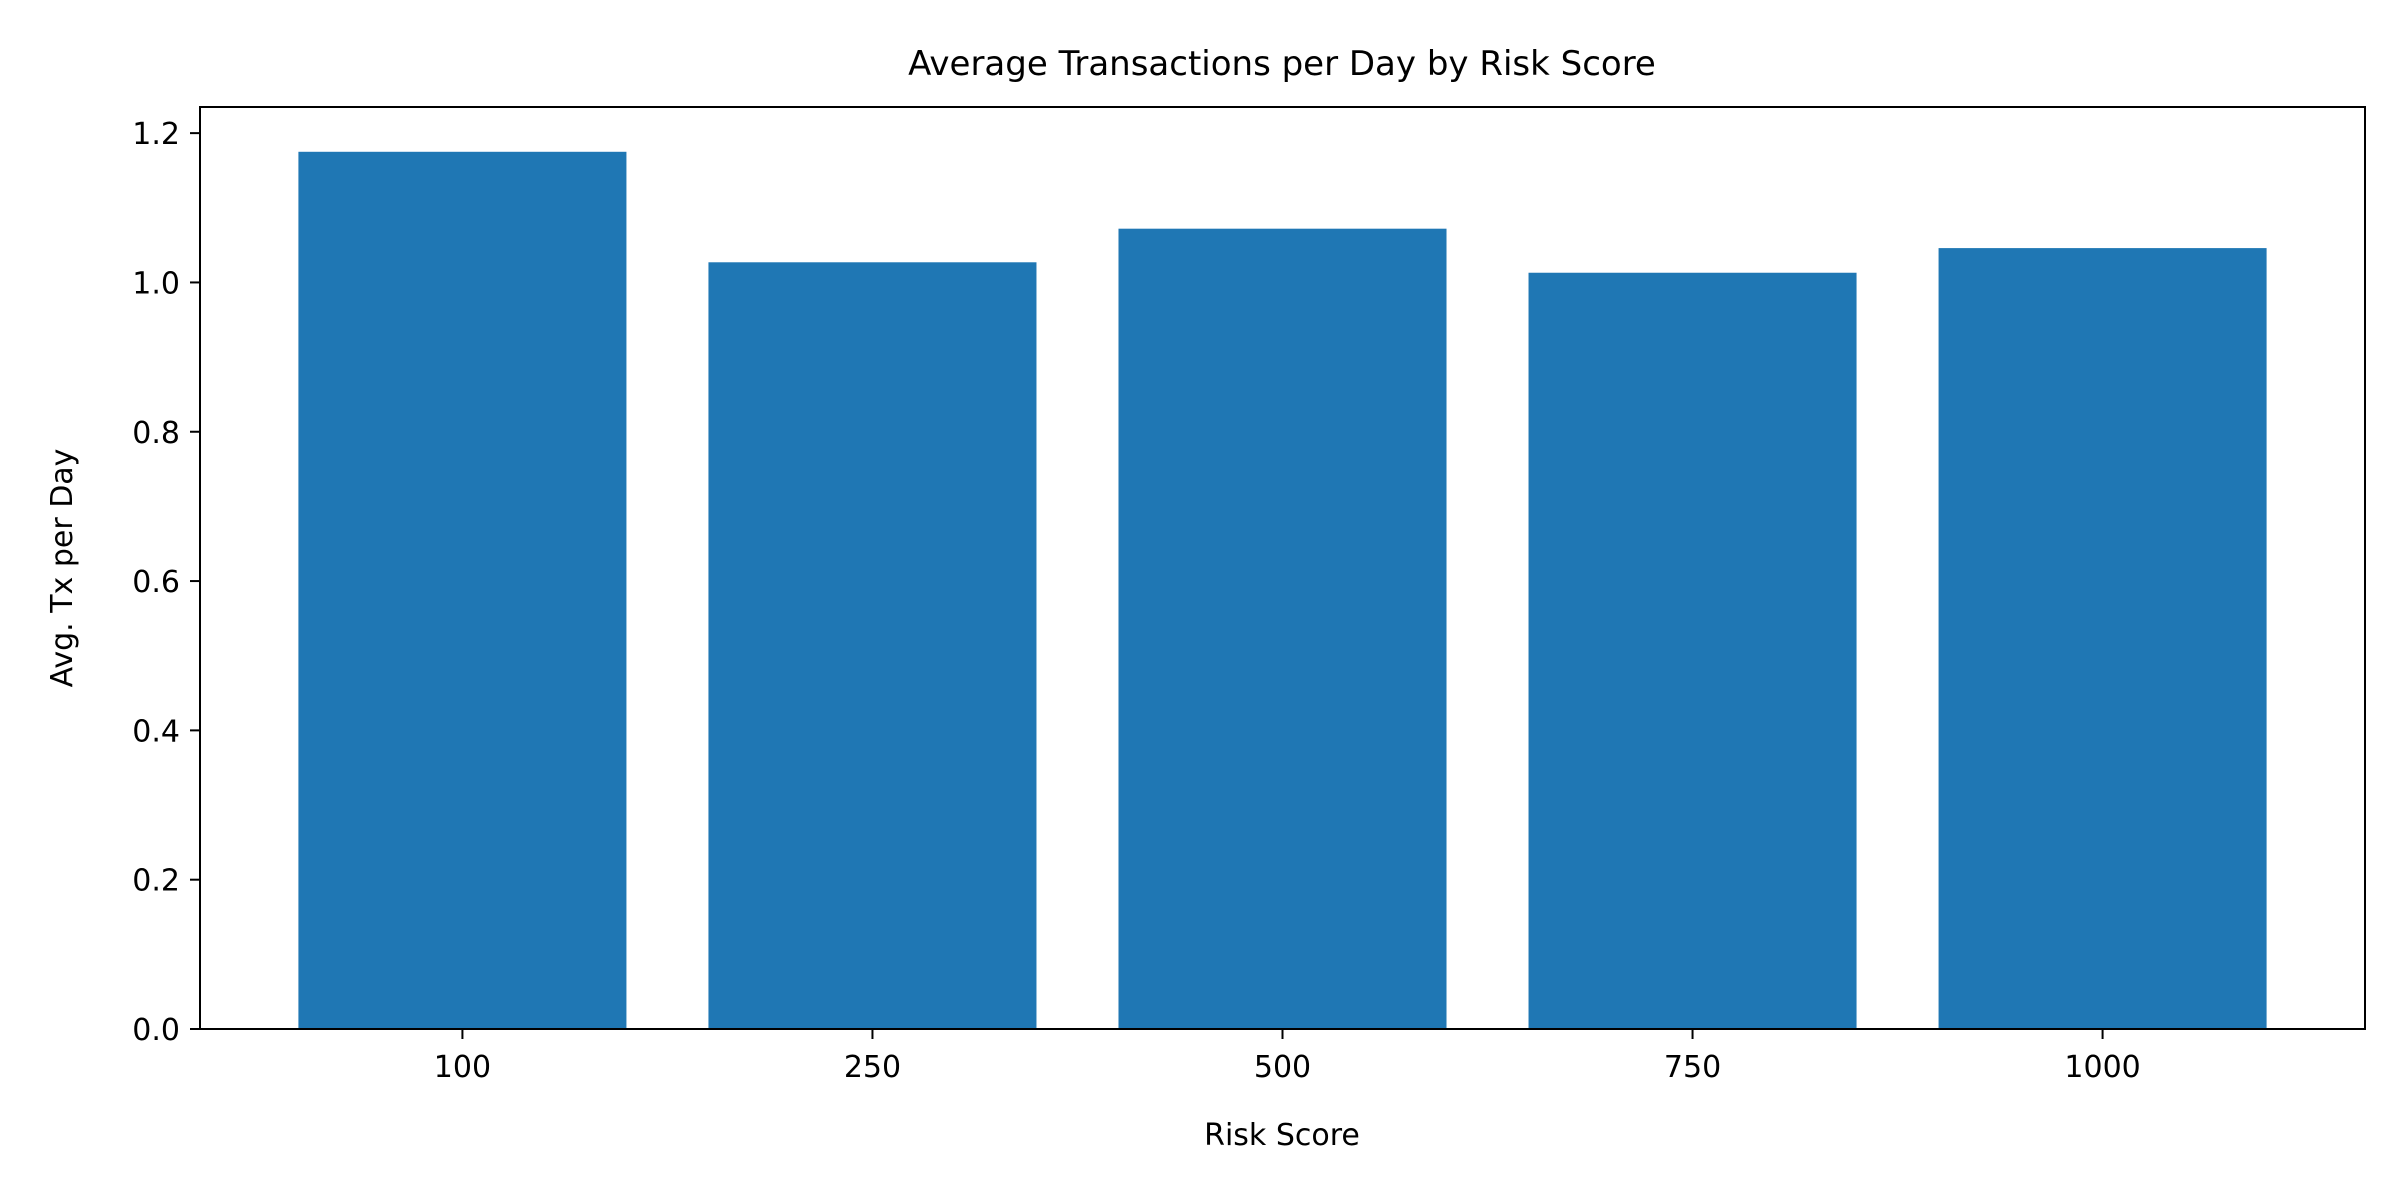  Describe the element at coordinates (156, 433) in the screenshot. I see `y-tick-label: 0.8` at that location.